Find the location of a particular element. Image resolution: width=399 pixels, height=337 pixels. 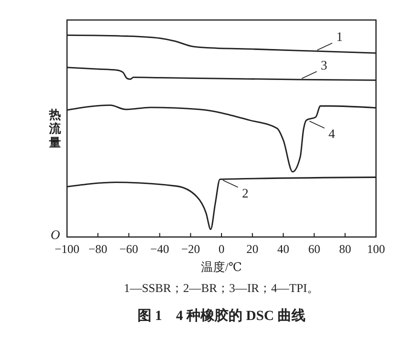

x-tick-label: 20 is located at coordinates (252, 249).